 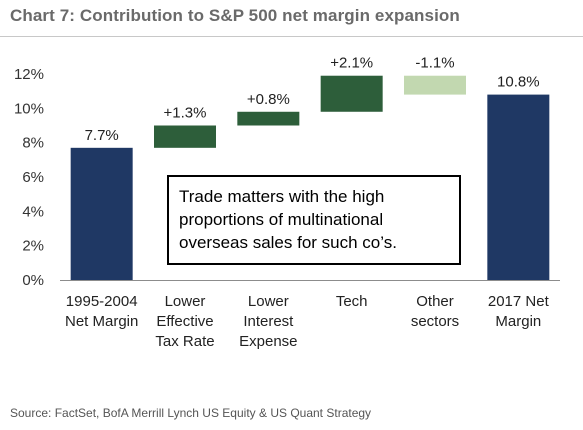 What do you see at coordinates (288, 242) in the screenshot?
I see `annotation-line: overseas sales for such co’s.` at bounding box center [288, 242].